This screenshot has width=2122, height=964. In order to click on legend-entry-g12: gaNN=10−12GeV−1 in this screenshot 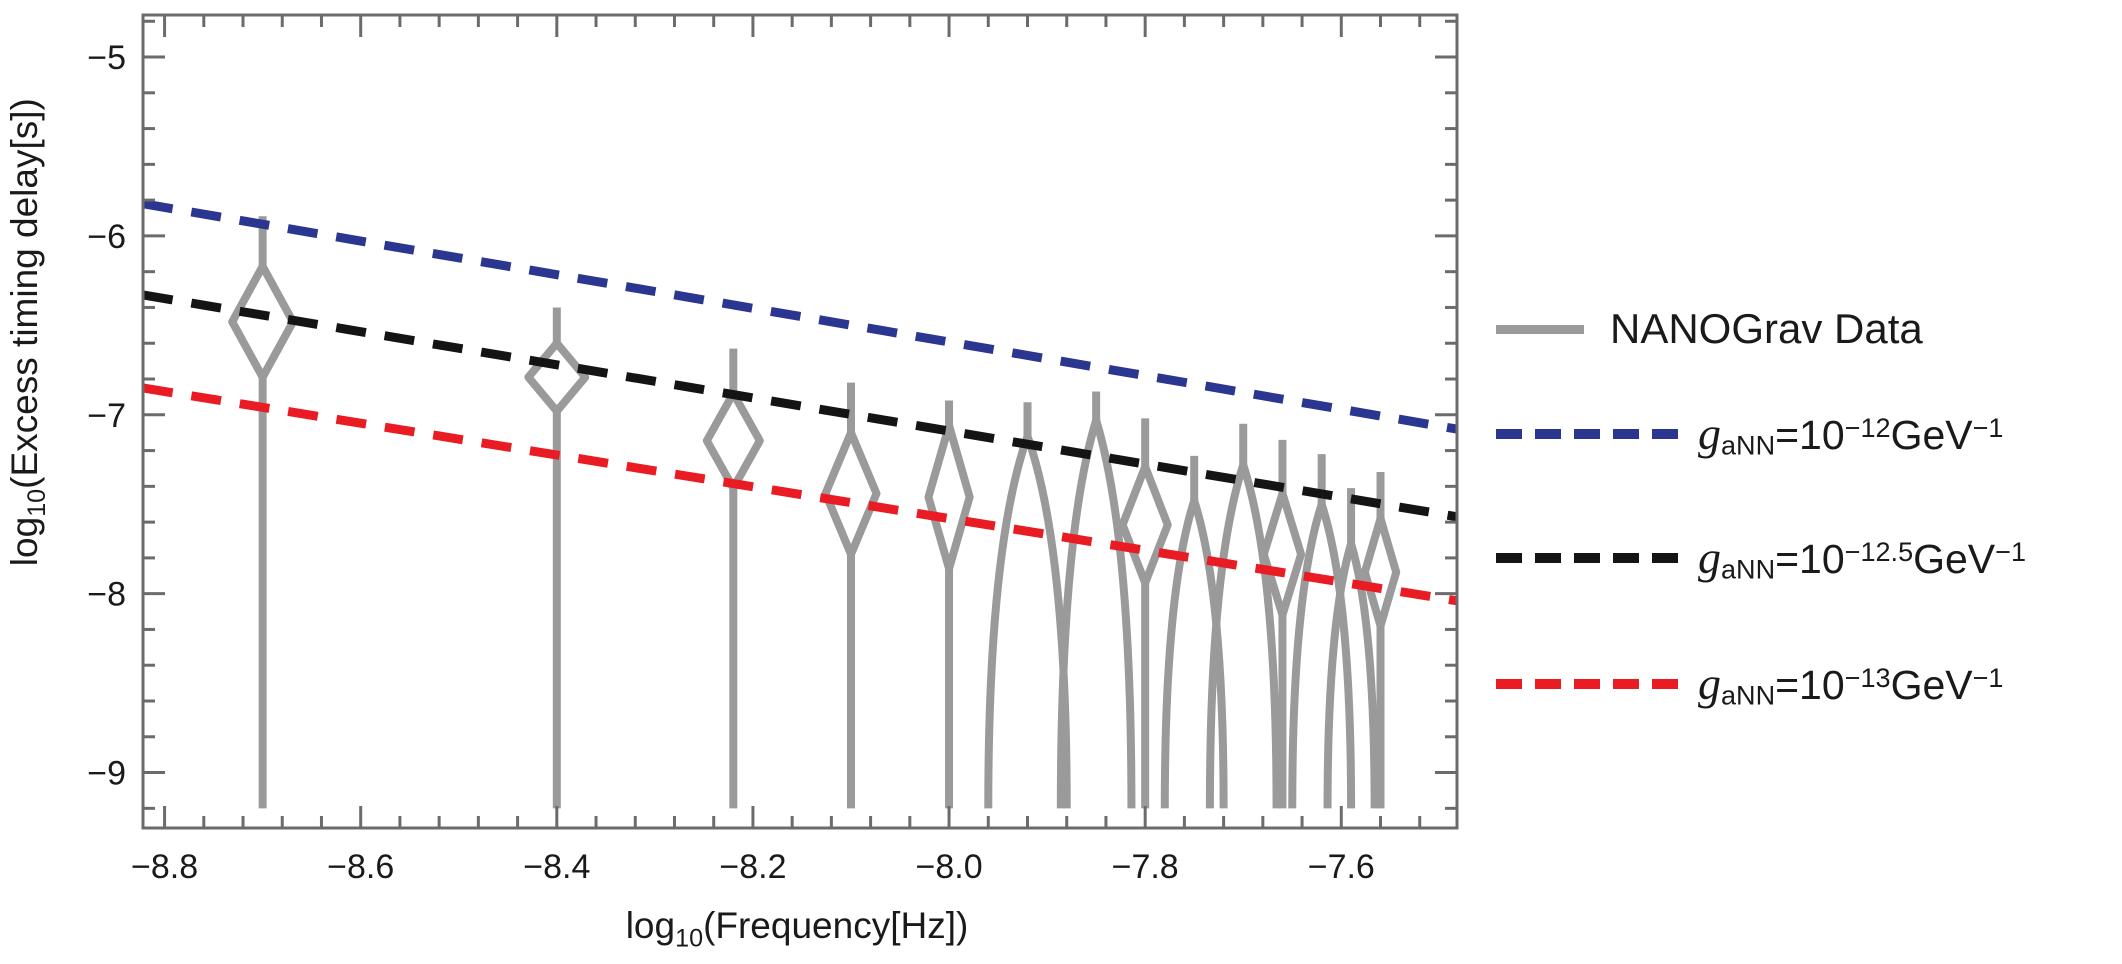, I will do `click(1749, 434)`.